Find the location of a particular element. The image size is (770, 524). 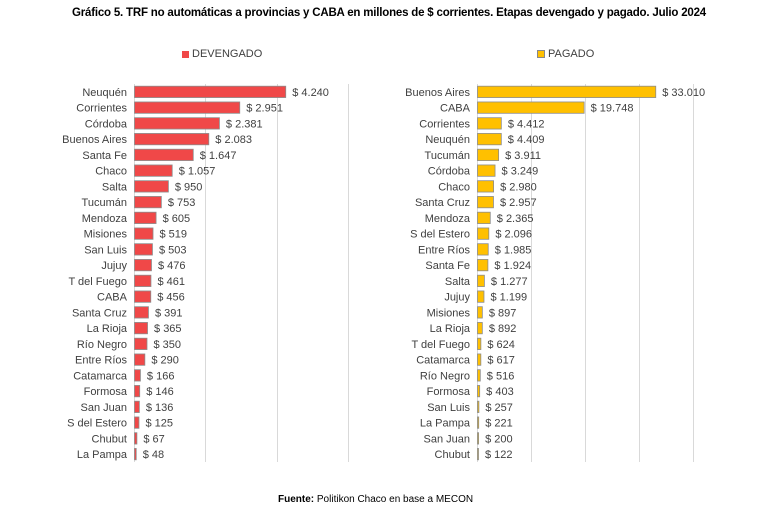

data-label: $ 456 is located at coordinates (171, 298).